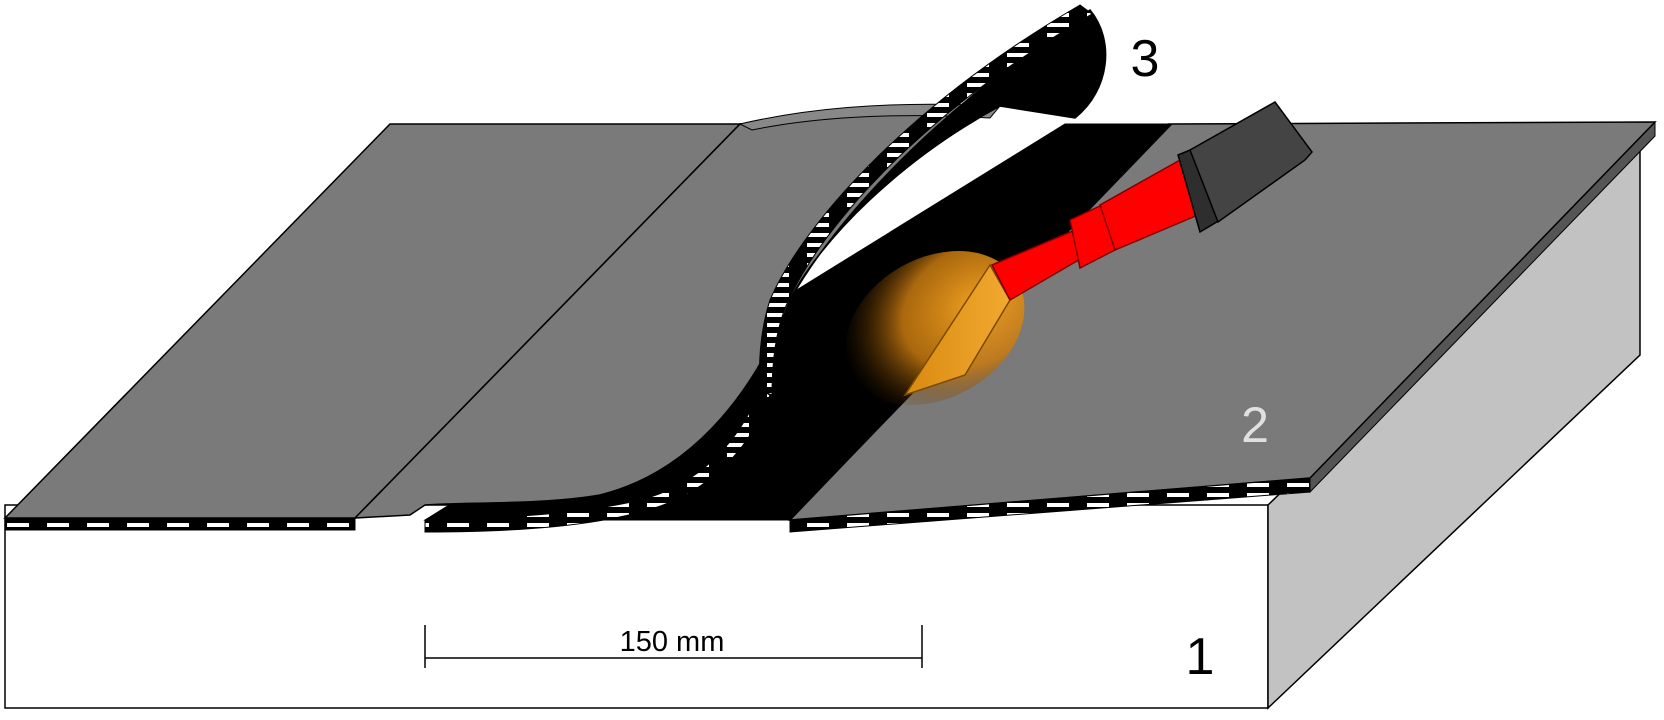 Image resolution: width=1664 pixels, height=720 pixels. What do you see at coordinates (597, 461) in the screenshot?
I see `upper-sheet-bottom-layers` at bounding box center [597, 461].